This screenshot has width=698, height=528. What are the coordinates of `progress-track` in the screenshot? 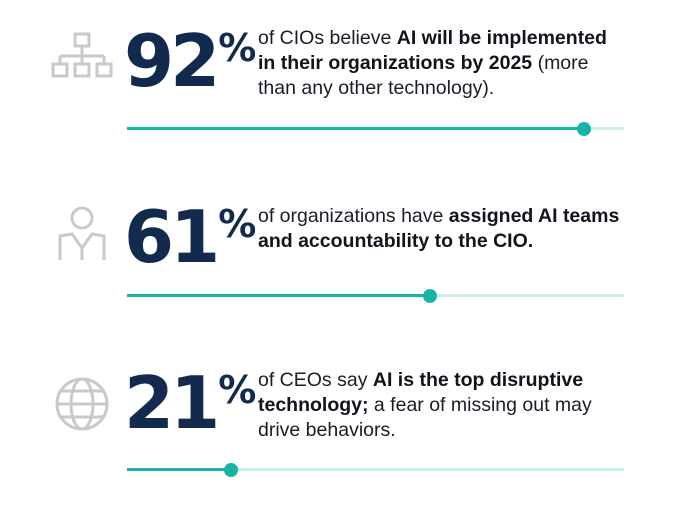 It's located at (375, 469).